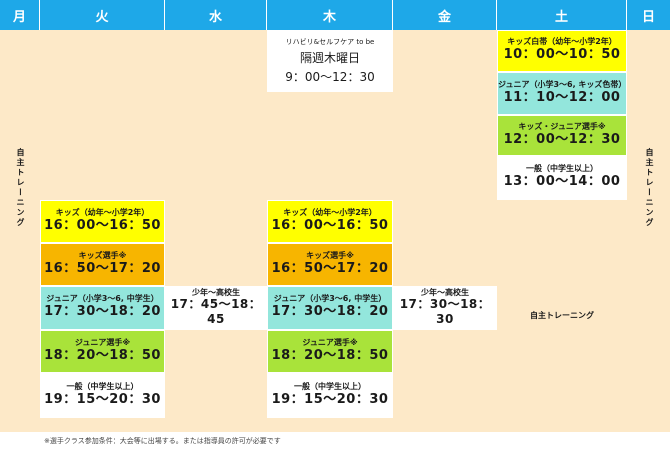 This screenshot has height=452, width=670. I want to click on sat-class-junior: ジュニア（小学3〜6, キッズ色帯） 11：10〜12：00, so click(562, 93).